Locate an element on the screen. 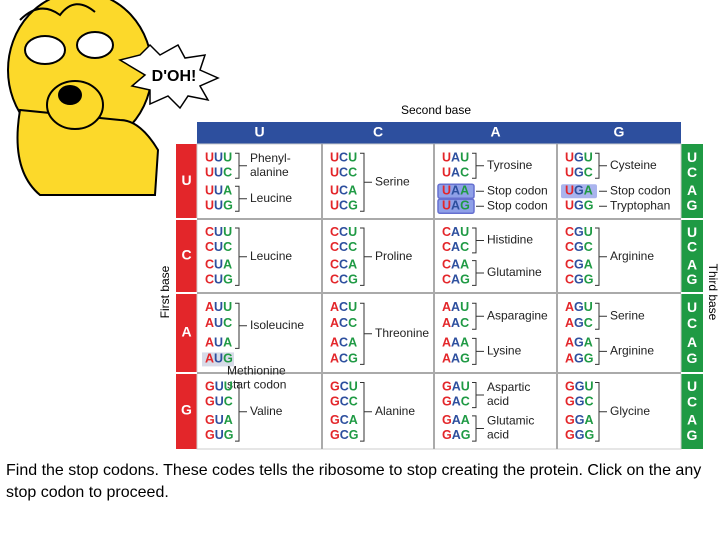 This screenshot has width=720, height=540. codon: AUU is located at coordinates (218, 307).